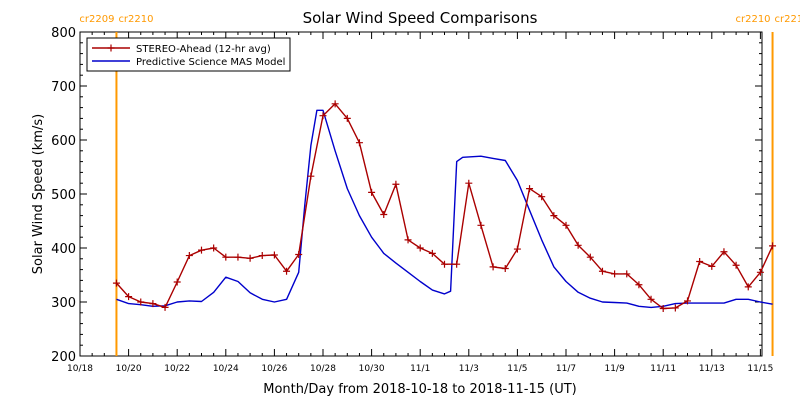 The width and height of the screenshot is (800, 400). I want to click on legend-box, so click(188, 54).